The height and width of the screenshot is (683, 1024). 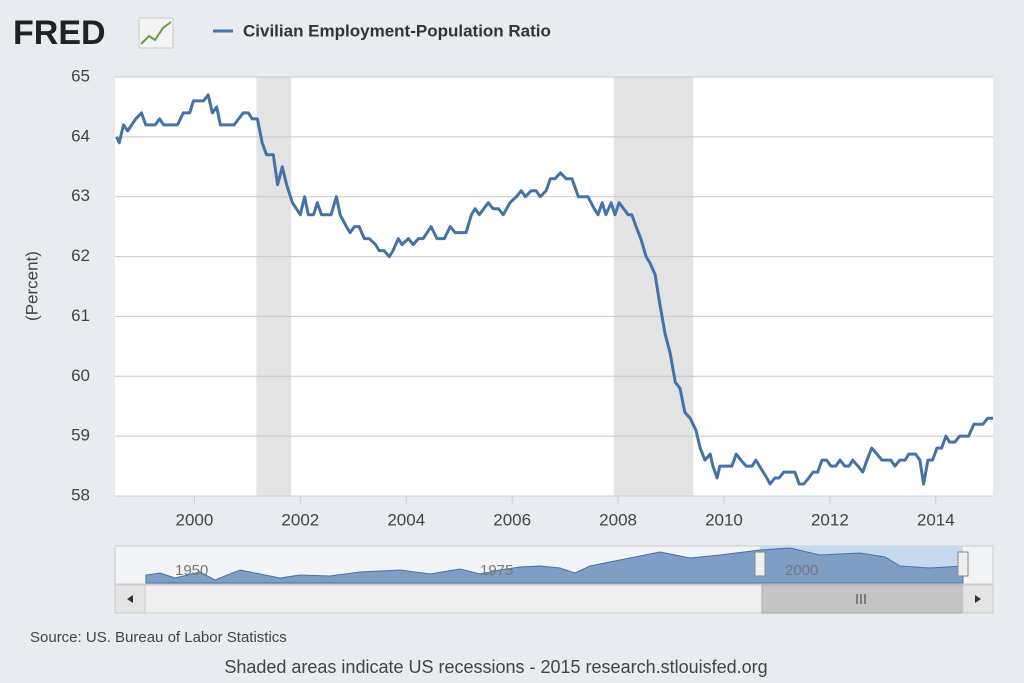 What do you see at coordinates (724, 519) in the screenshot?
I see `x-tick-label: 2010` at bounding box center [724, 519].